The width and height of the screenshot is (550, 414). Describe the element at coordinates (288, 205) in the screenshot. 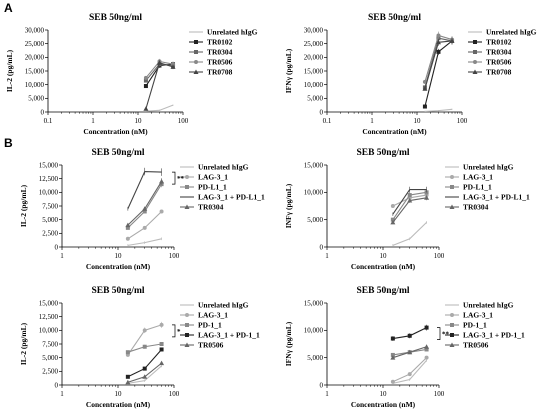

I see `y-axis-label: INFγ (pg/mL)` at that location.